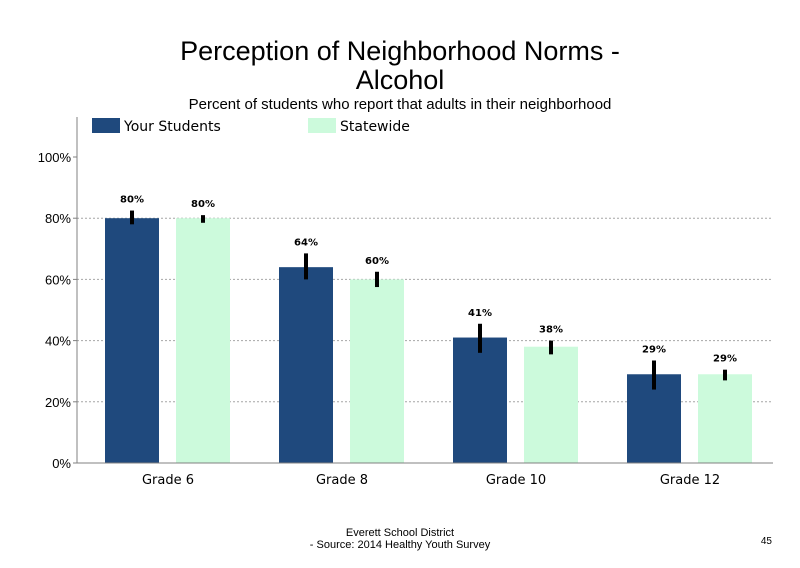  Describe the element at coordinates (375, 127) in the screenshot. I see `legend-label: Statewide` at that location.